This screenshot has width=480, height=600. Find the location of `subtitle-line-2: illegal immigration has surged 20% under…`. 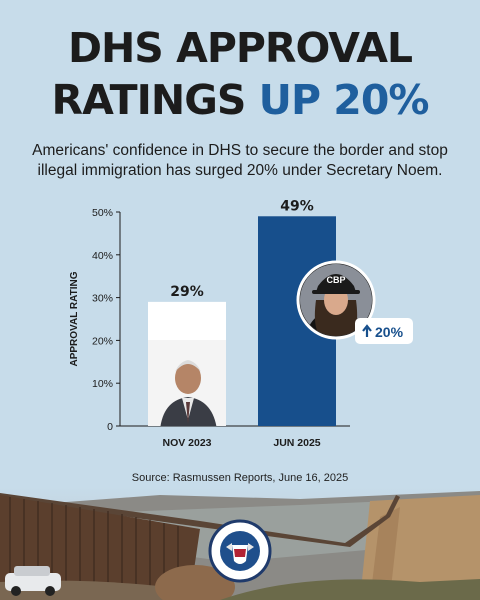

subtitle-line-2: illegal immigration has surged 20% under… is located at coordinates (240, 170).